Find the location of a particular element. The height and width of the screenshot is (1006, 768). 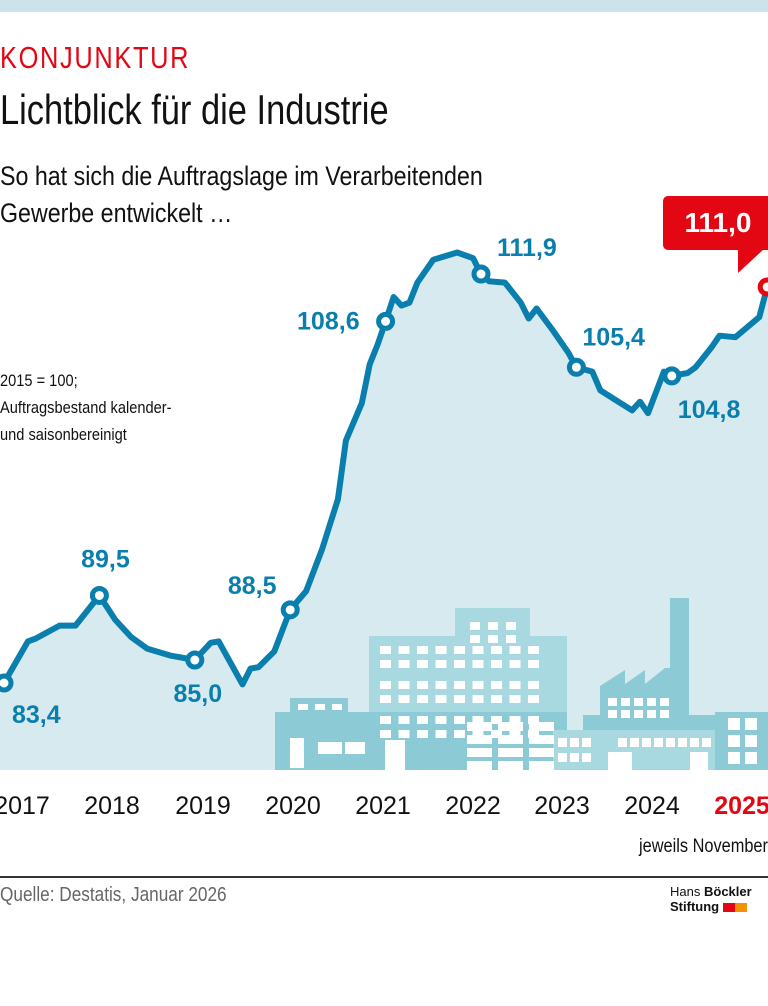

data-label: 104,8 is located at coordinates (709, 410).